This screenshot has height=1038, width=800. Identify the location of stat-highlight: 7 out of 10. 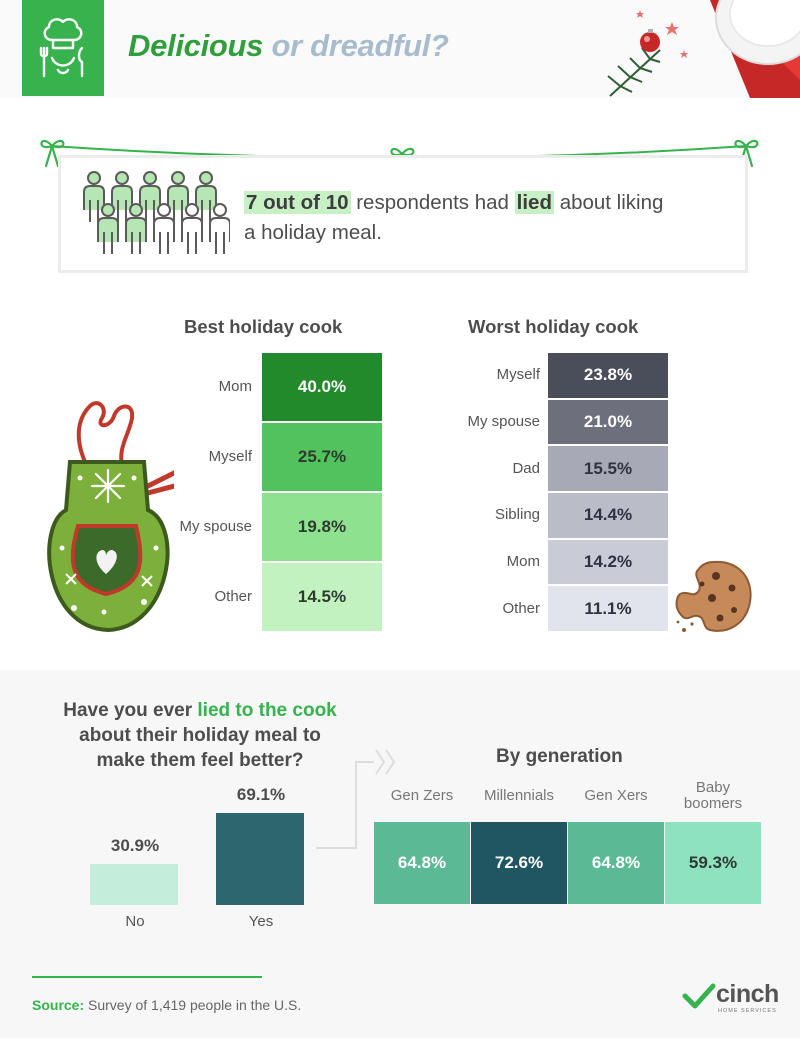
(297, 202).